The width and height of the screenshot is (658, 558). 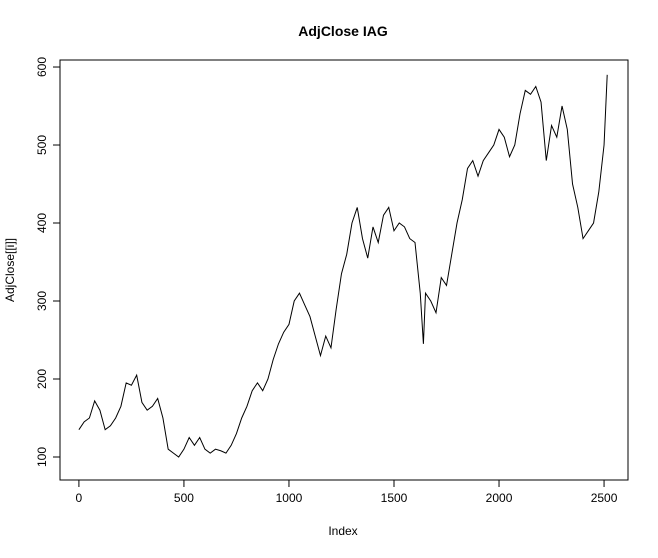 What do you see at coordinates (499, 498) in the screenshot?
I see `x-tick-label: 2000` at bounding box center [499, 498].